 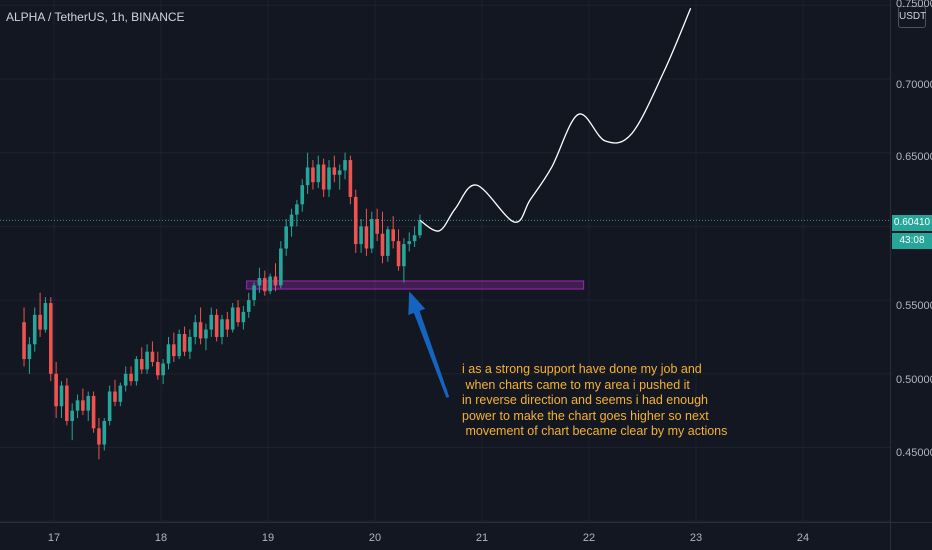 What do you see at coordinates (466, 522) in the screenshot?
I see `time-axis-border` at bounding box center [466, 522].